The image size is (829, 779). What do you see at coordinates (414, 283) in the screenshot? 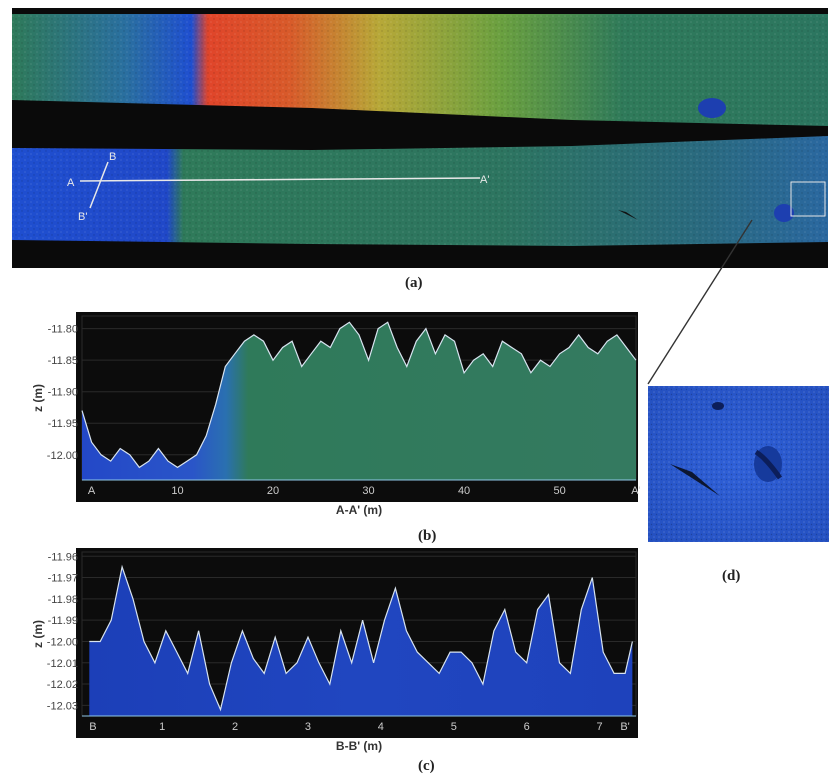
I see `caption-a: (a)` at bounding box center [414, 283].